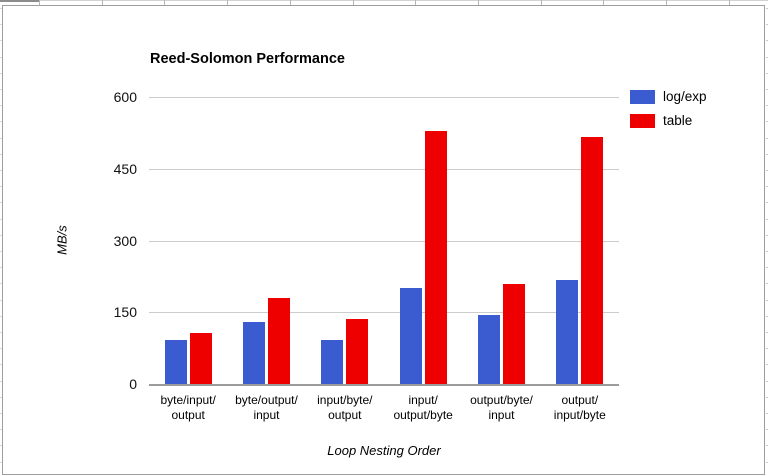 The image size is (768, 476). Describe the element at coordinates (668, 120) in the screenshot. I see `legend-item-table: table` at that location.